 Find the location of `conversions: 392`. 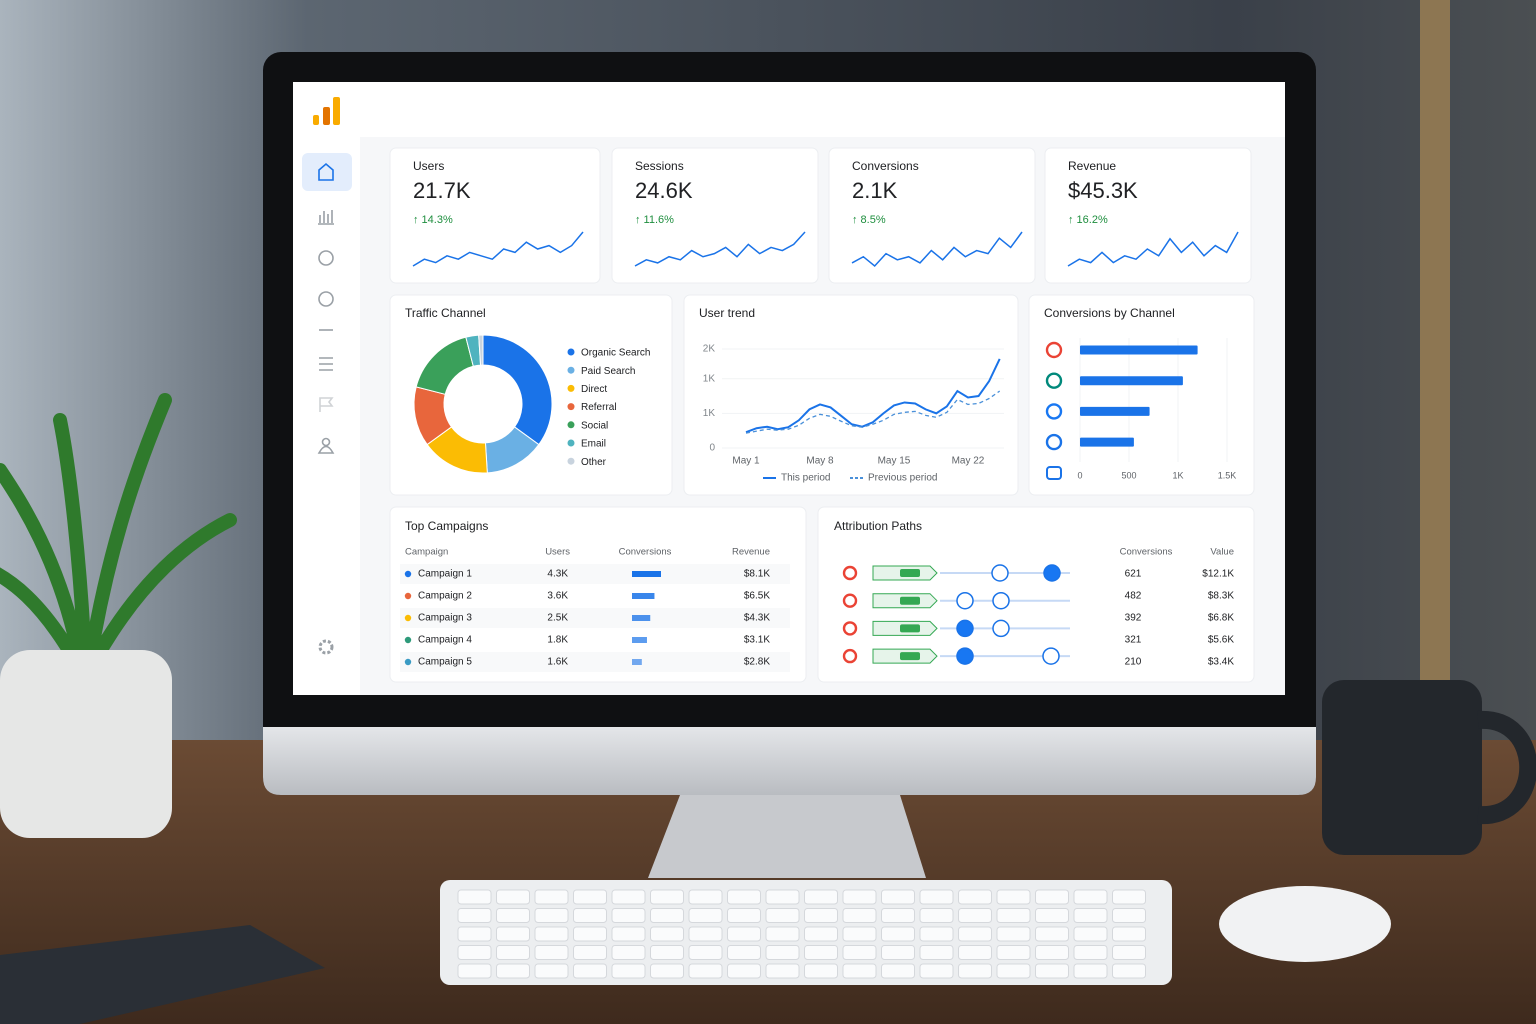

conversions: 392 is located at coordinates (1133, 618).